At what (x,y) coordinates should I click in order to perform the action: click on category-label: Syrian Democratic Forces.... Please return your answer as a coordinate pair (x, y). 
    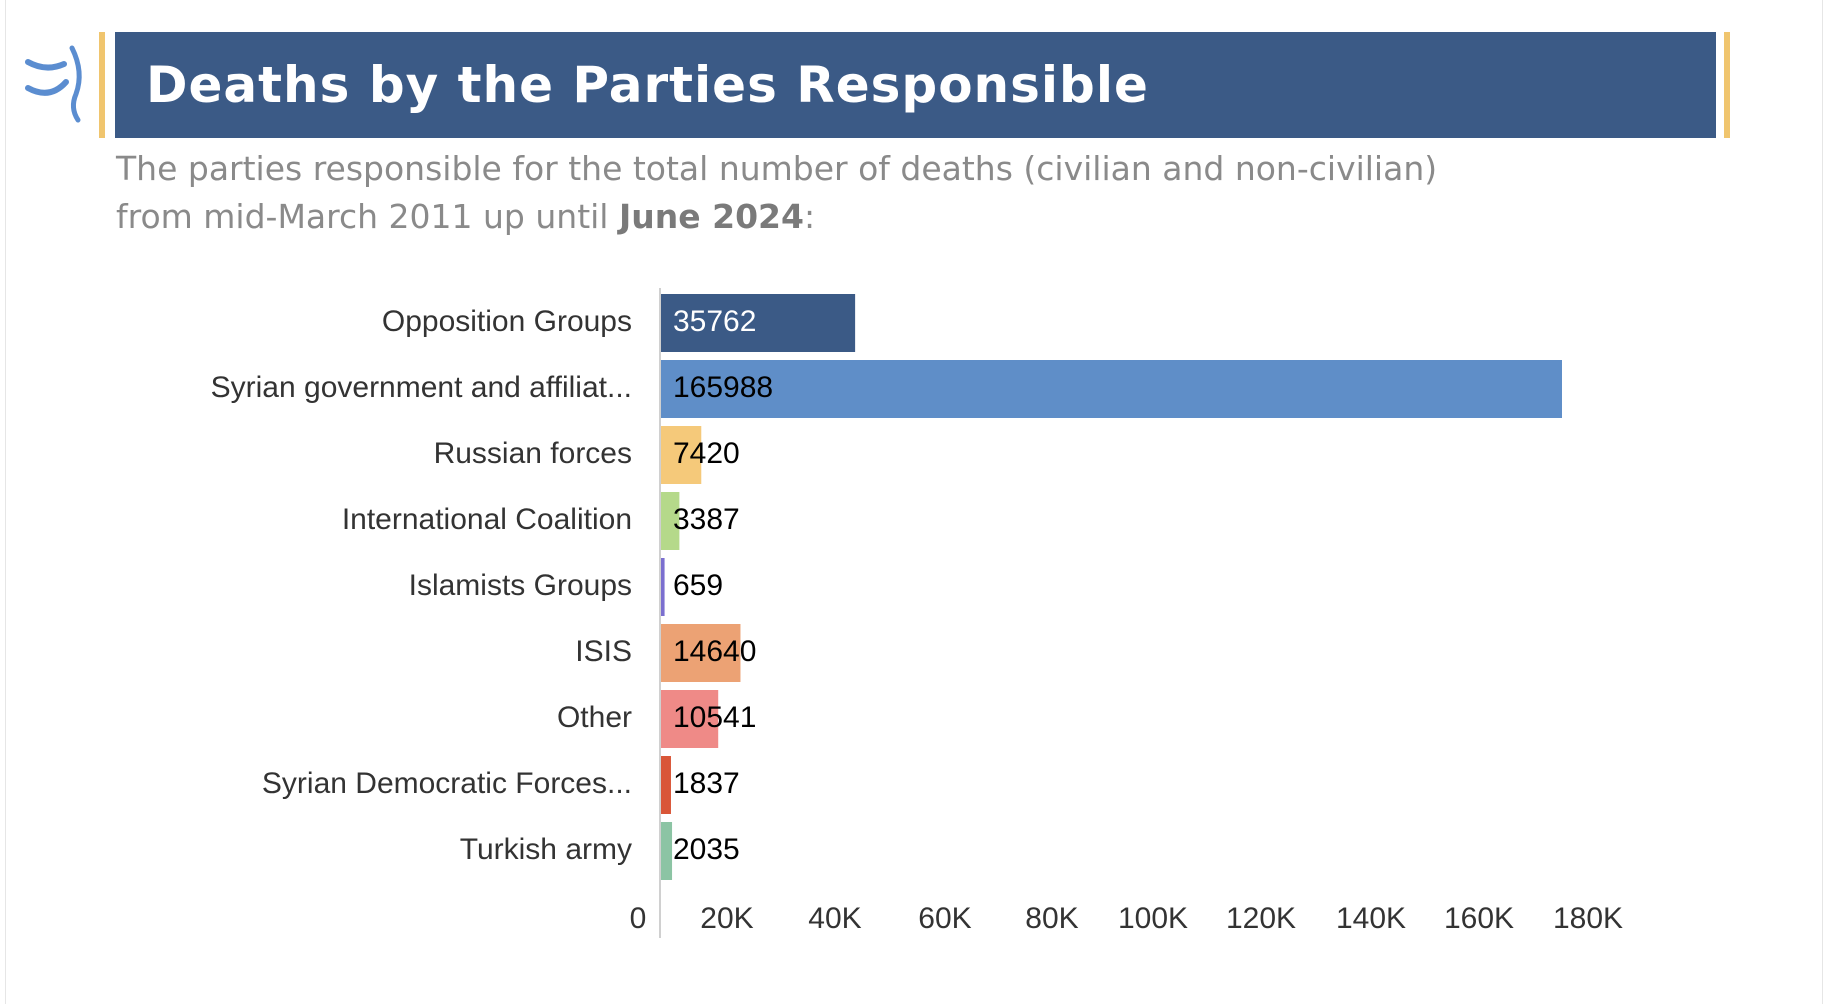
    Looking at the image, I should click on (447, 783).